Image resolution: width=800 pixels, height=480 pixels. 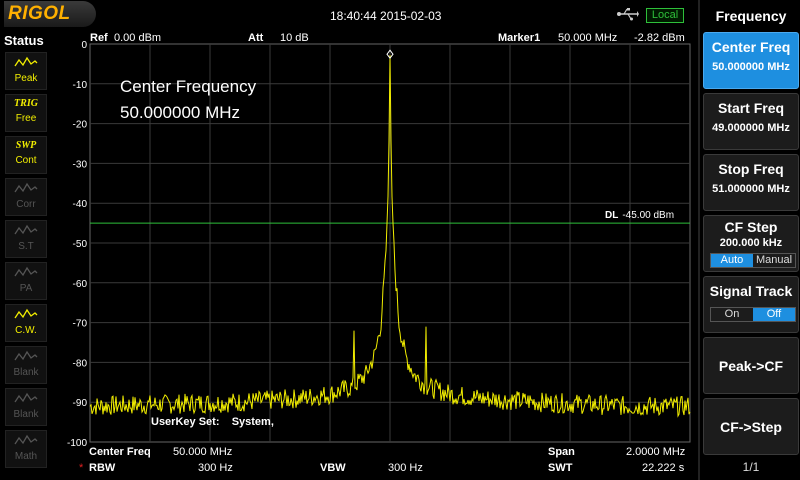 What do you see at coordinates (26, 246) in the screenshot?
I see `status-label: S.T` at bounding box center [26, 246].